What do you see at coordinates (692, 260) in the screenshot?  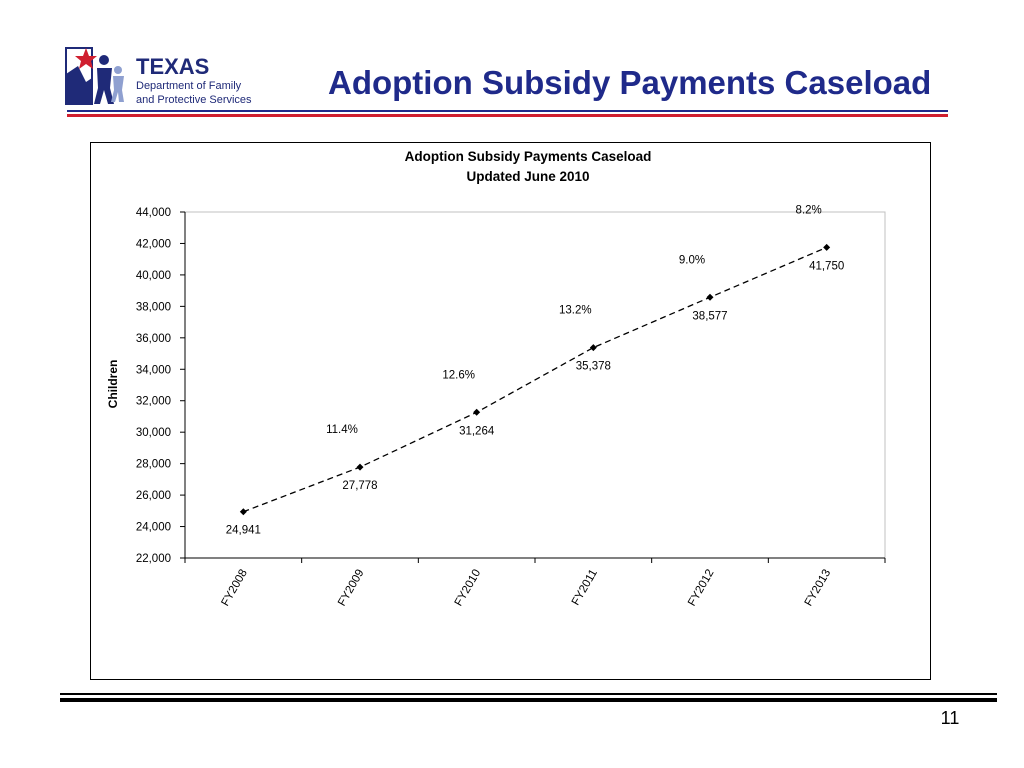 I see `growth-label: 9.0%` at bounding box center [692, 260].